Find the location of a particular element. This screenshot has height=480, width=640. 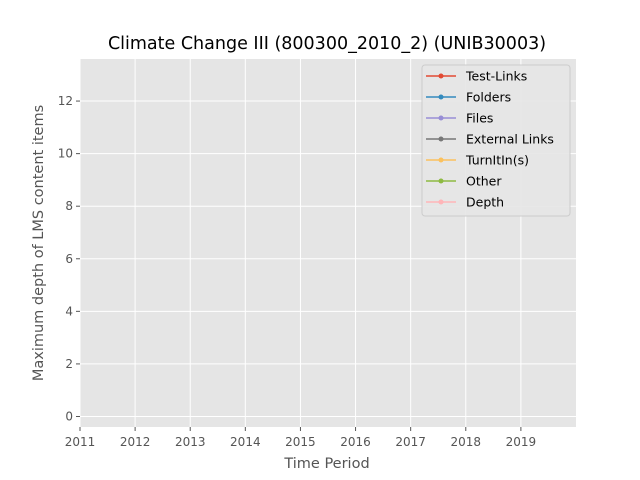

x-tick-label: 2018 is located at coordinates (466, 442).